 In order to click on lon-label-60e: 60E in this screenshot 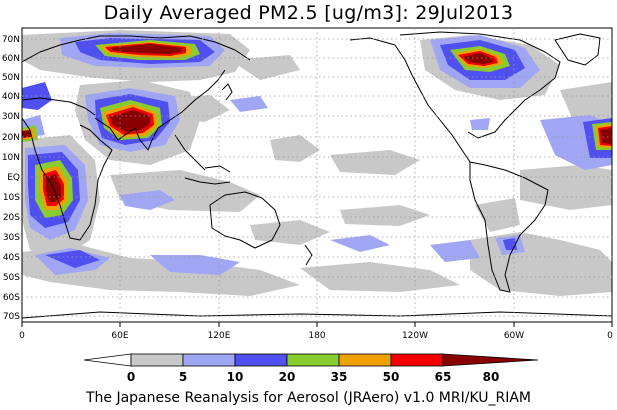, I will do `click(119, 336)`.